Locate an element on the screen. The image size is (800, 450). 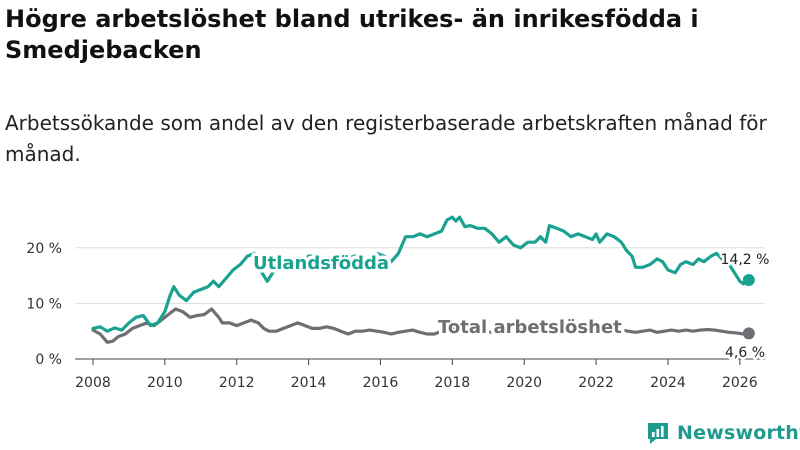
end-point-utlandsfodda is located at coordinates (748, 280).